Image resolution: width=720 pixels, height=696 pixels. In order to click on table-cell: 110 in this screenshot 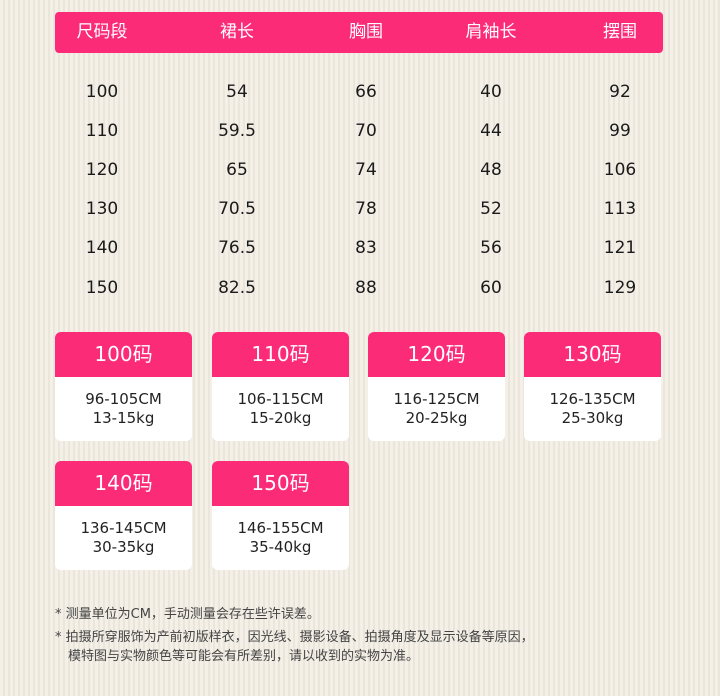, I will do `click(102, 131)`.